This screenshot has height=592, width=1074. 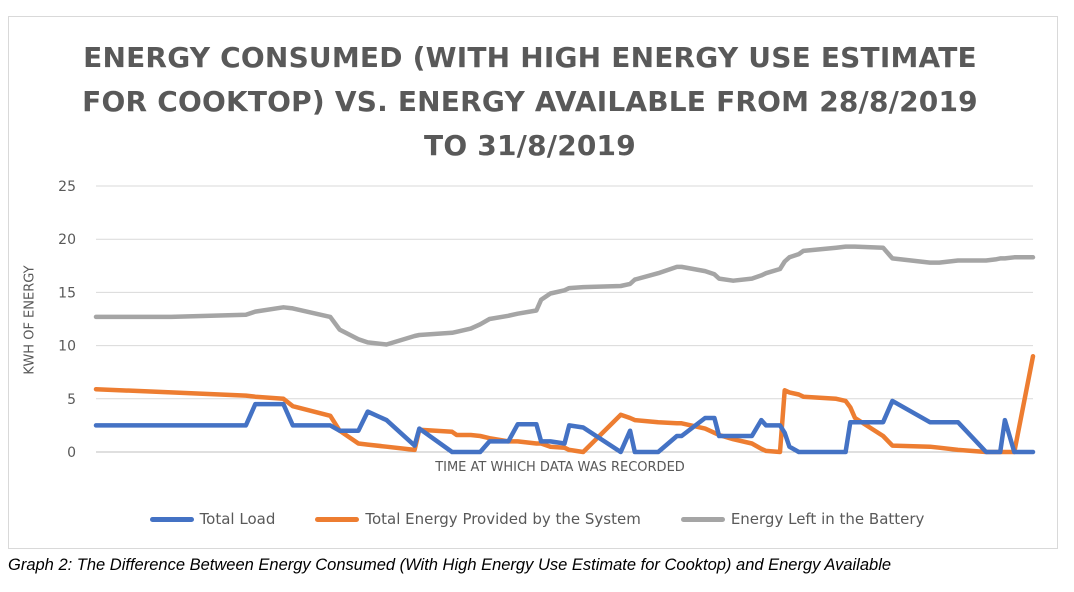 What do you see at coordinates (67, 320) in the screenshot?
I see `y-tick-labels: 0 5 10 15 20 25` at bounding box center [67, 320].